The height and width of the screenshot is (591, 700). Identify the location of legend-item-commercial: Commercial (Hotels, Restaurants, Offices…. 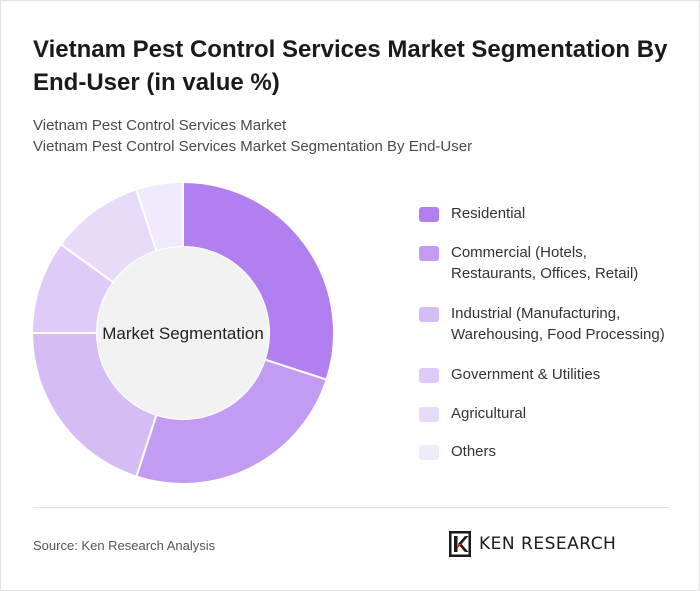
(555, 263).